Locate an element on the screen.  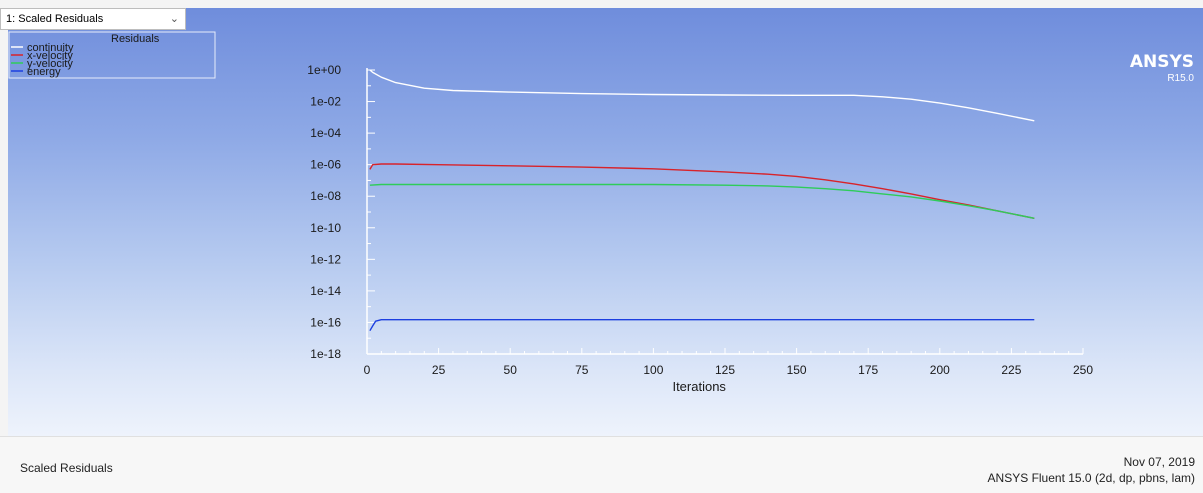
x-tick-label: 75 is located at coordinates (582, 370).